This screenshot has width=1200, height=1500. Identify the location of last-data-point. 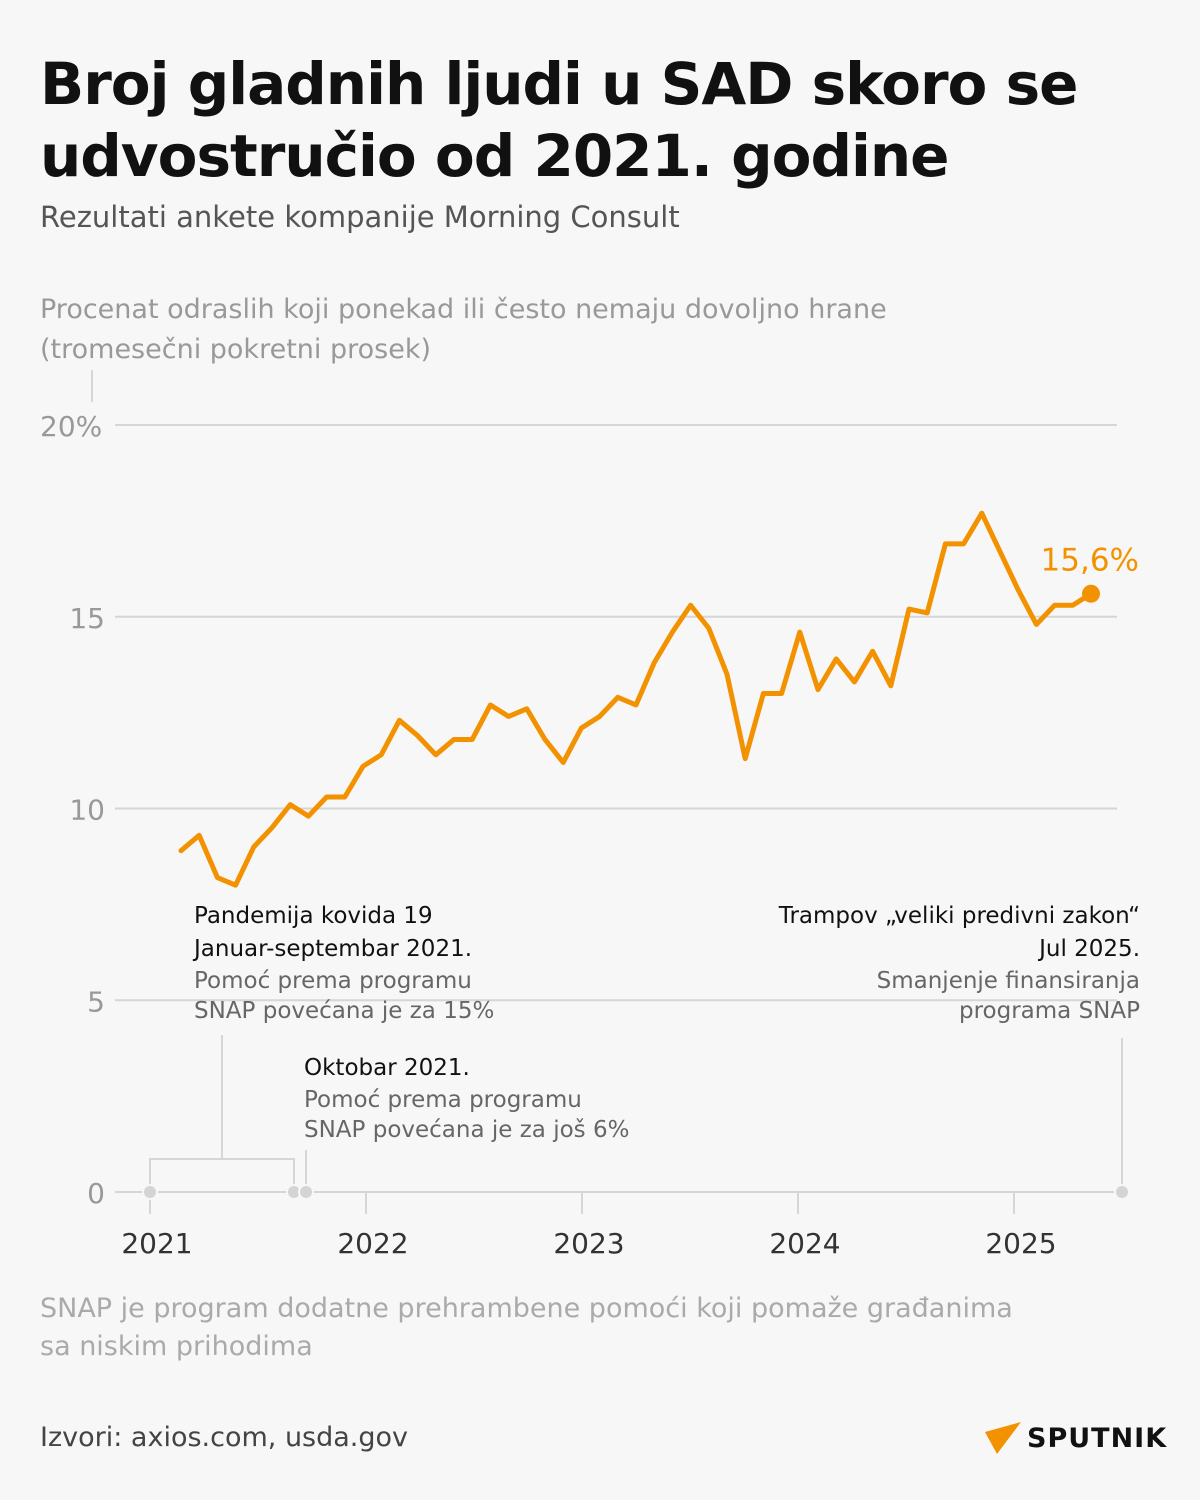
(1091, 593).